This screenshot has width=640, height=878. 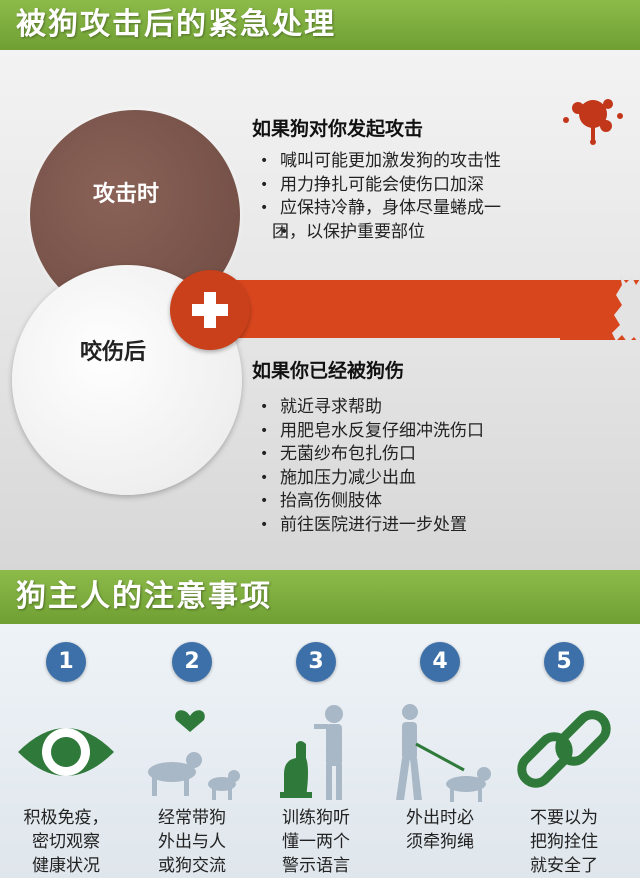 What do you see at coordinates (422, 479) in the screenshot?
I see `list-item: 施加压力减少出血` at bounding box center [422, 479].